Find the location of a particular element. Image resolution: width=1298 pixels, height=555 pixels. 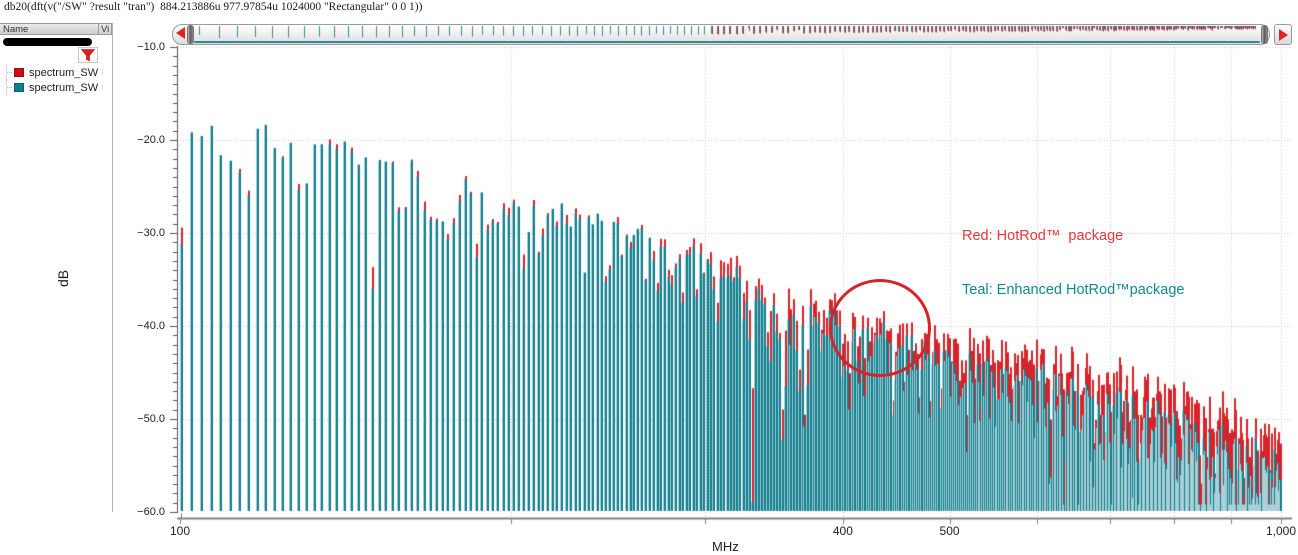

y-tick-label: −50.0 is located at coordinates (151, 419).